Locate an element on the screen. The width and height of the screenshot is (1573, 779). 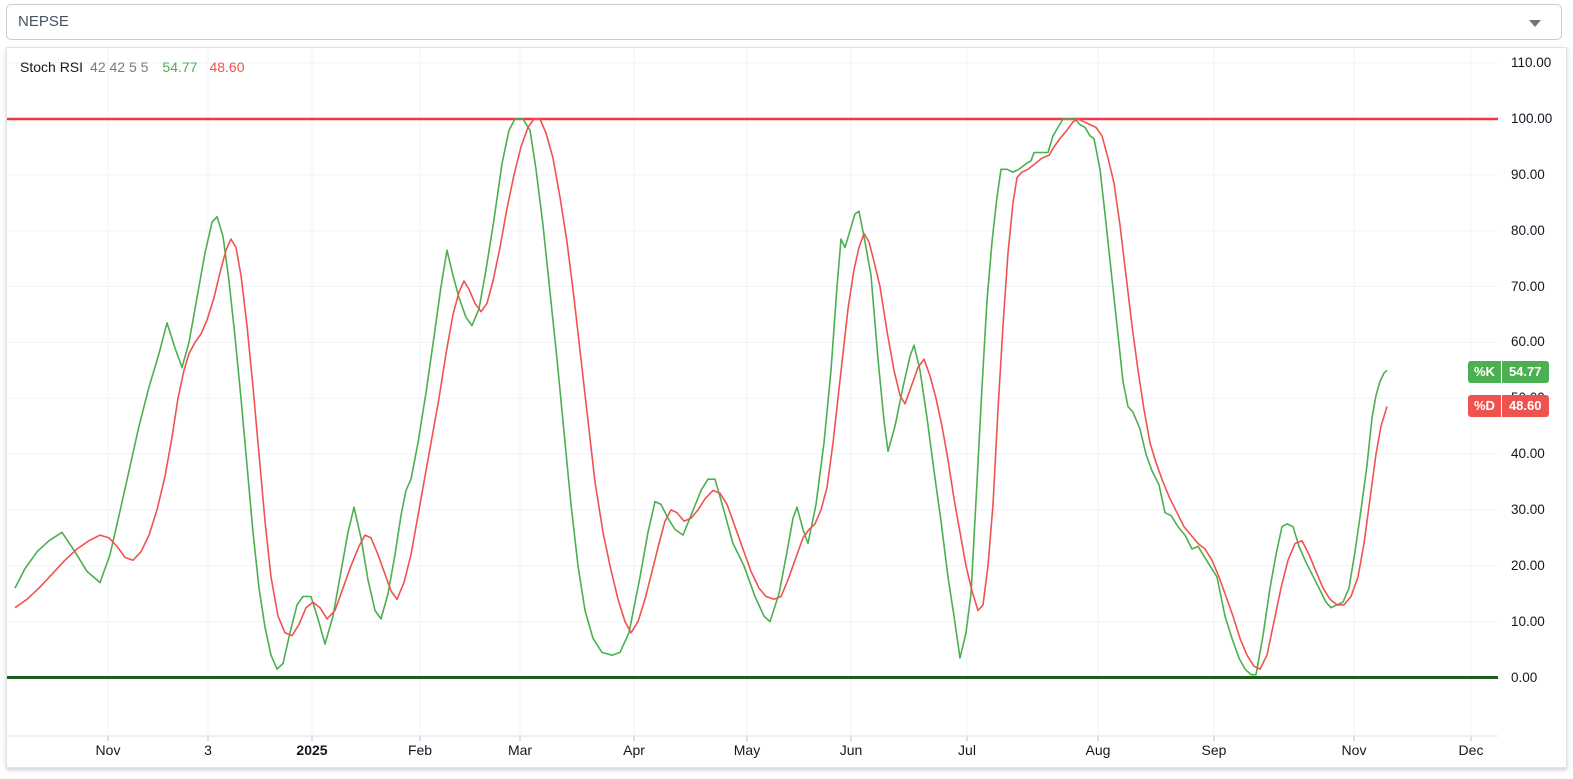
price-axis-label: 60.00 is located at coordinates (1528, 342).